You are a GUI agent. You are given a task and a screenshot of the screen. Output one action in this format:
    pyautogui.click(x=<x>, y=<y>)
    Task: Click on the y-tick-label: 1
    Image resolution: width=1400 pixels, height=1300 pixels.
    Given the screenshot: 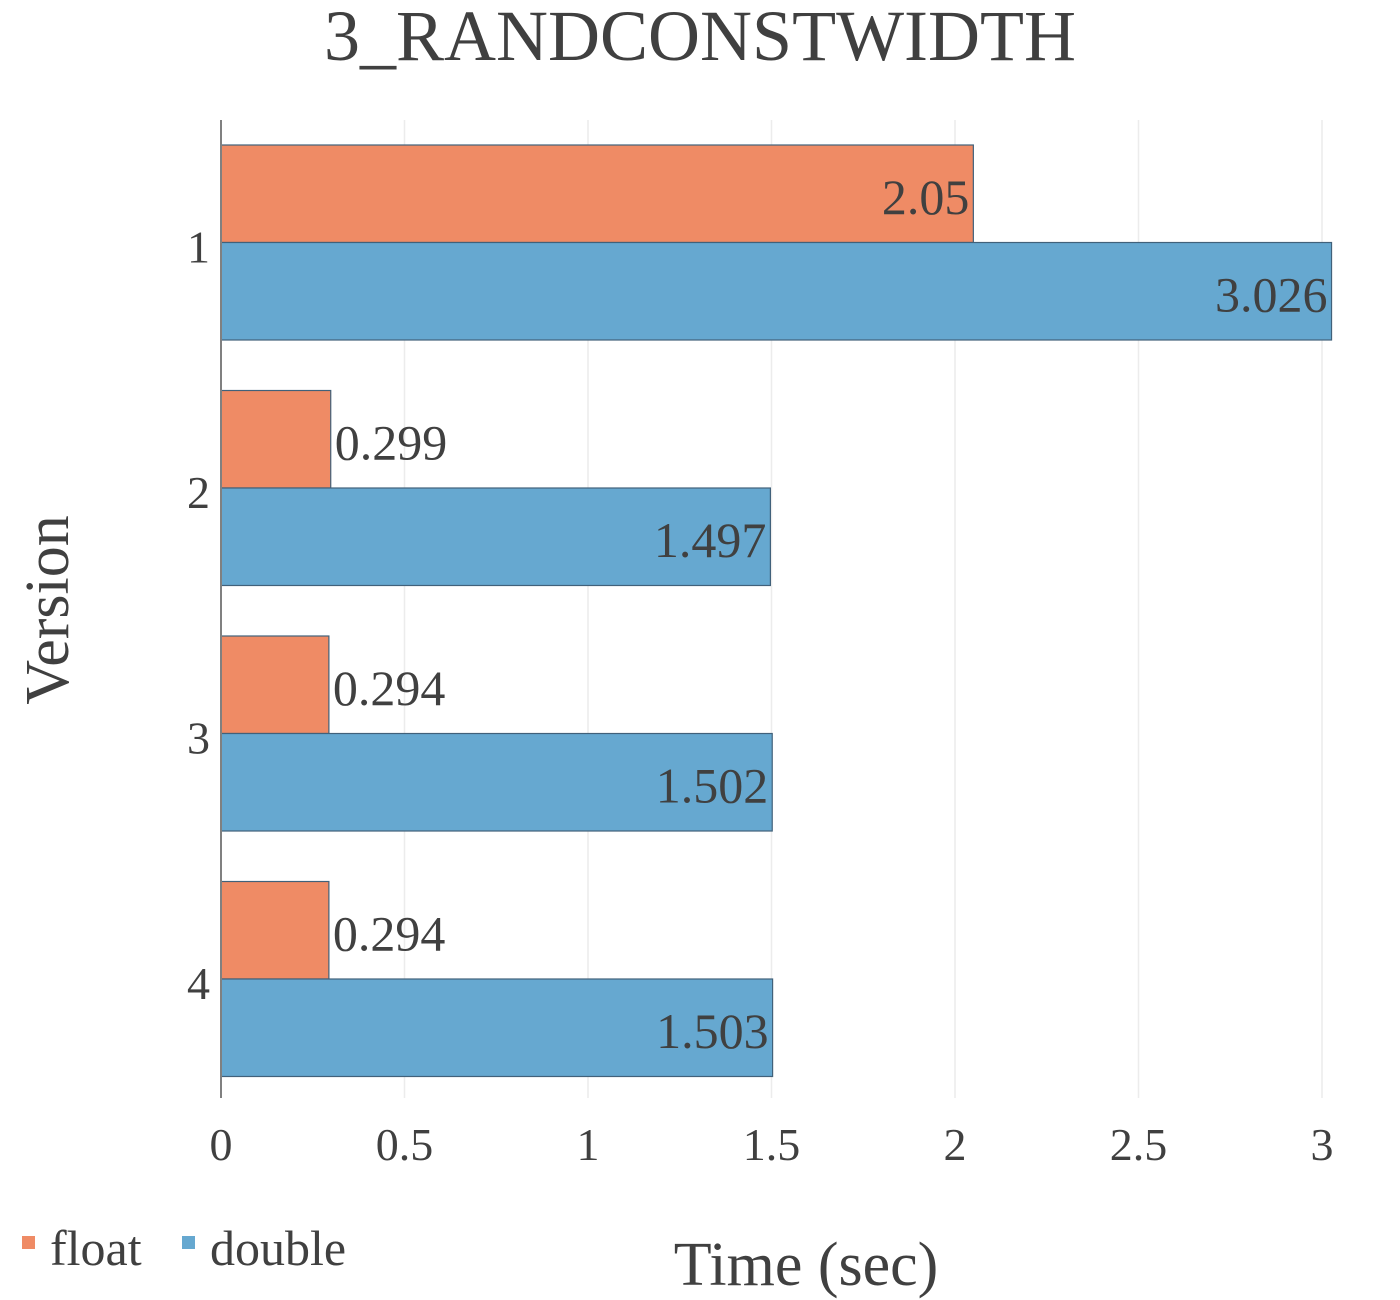 What is the action you would take?
    pyautogui.click(x=198, y=247)
    